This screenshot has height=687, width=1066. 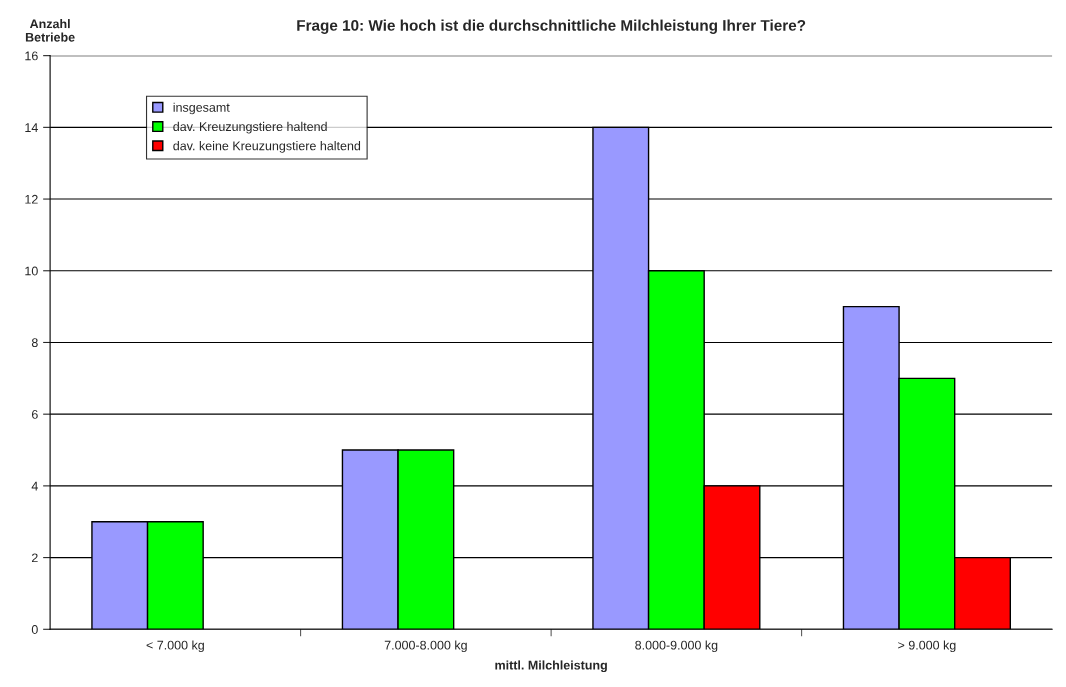 I want to click on chart-title: Frage 10: Wie hoch ist die durchschnittliche Milchleistung Ihrer Tiere?, so click(x=551, y=26).